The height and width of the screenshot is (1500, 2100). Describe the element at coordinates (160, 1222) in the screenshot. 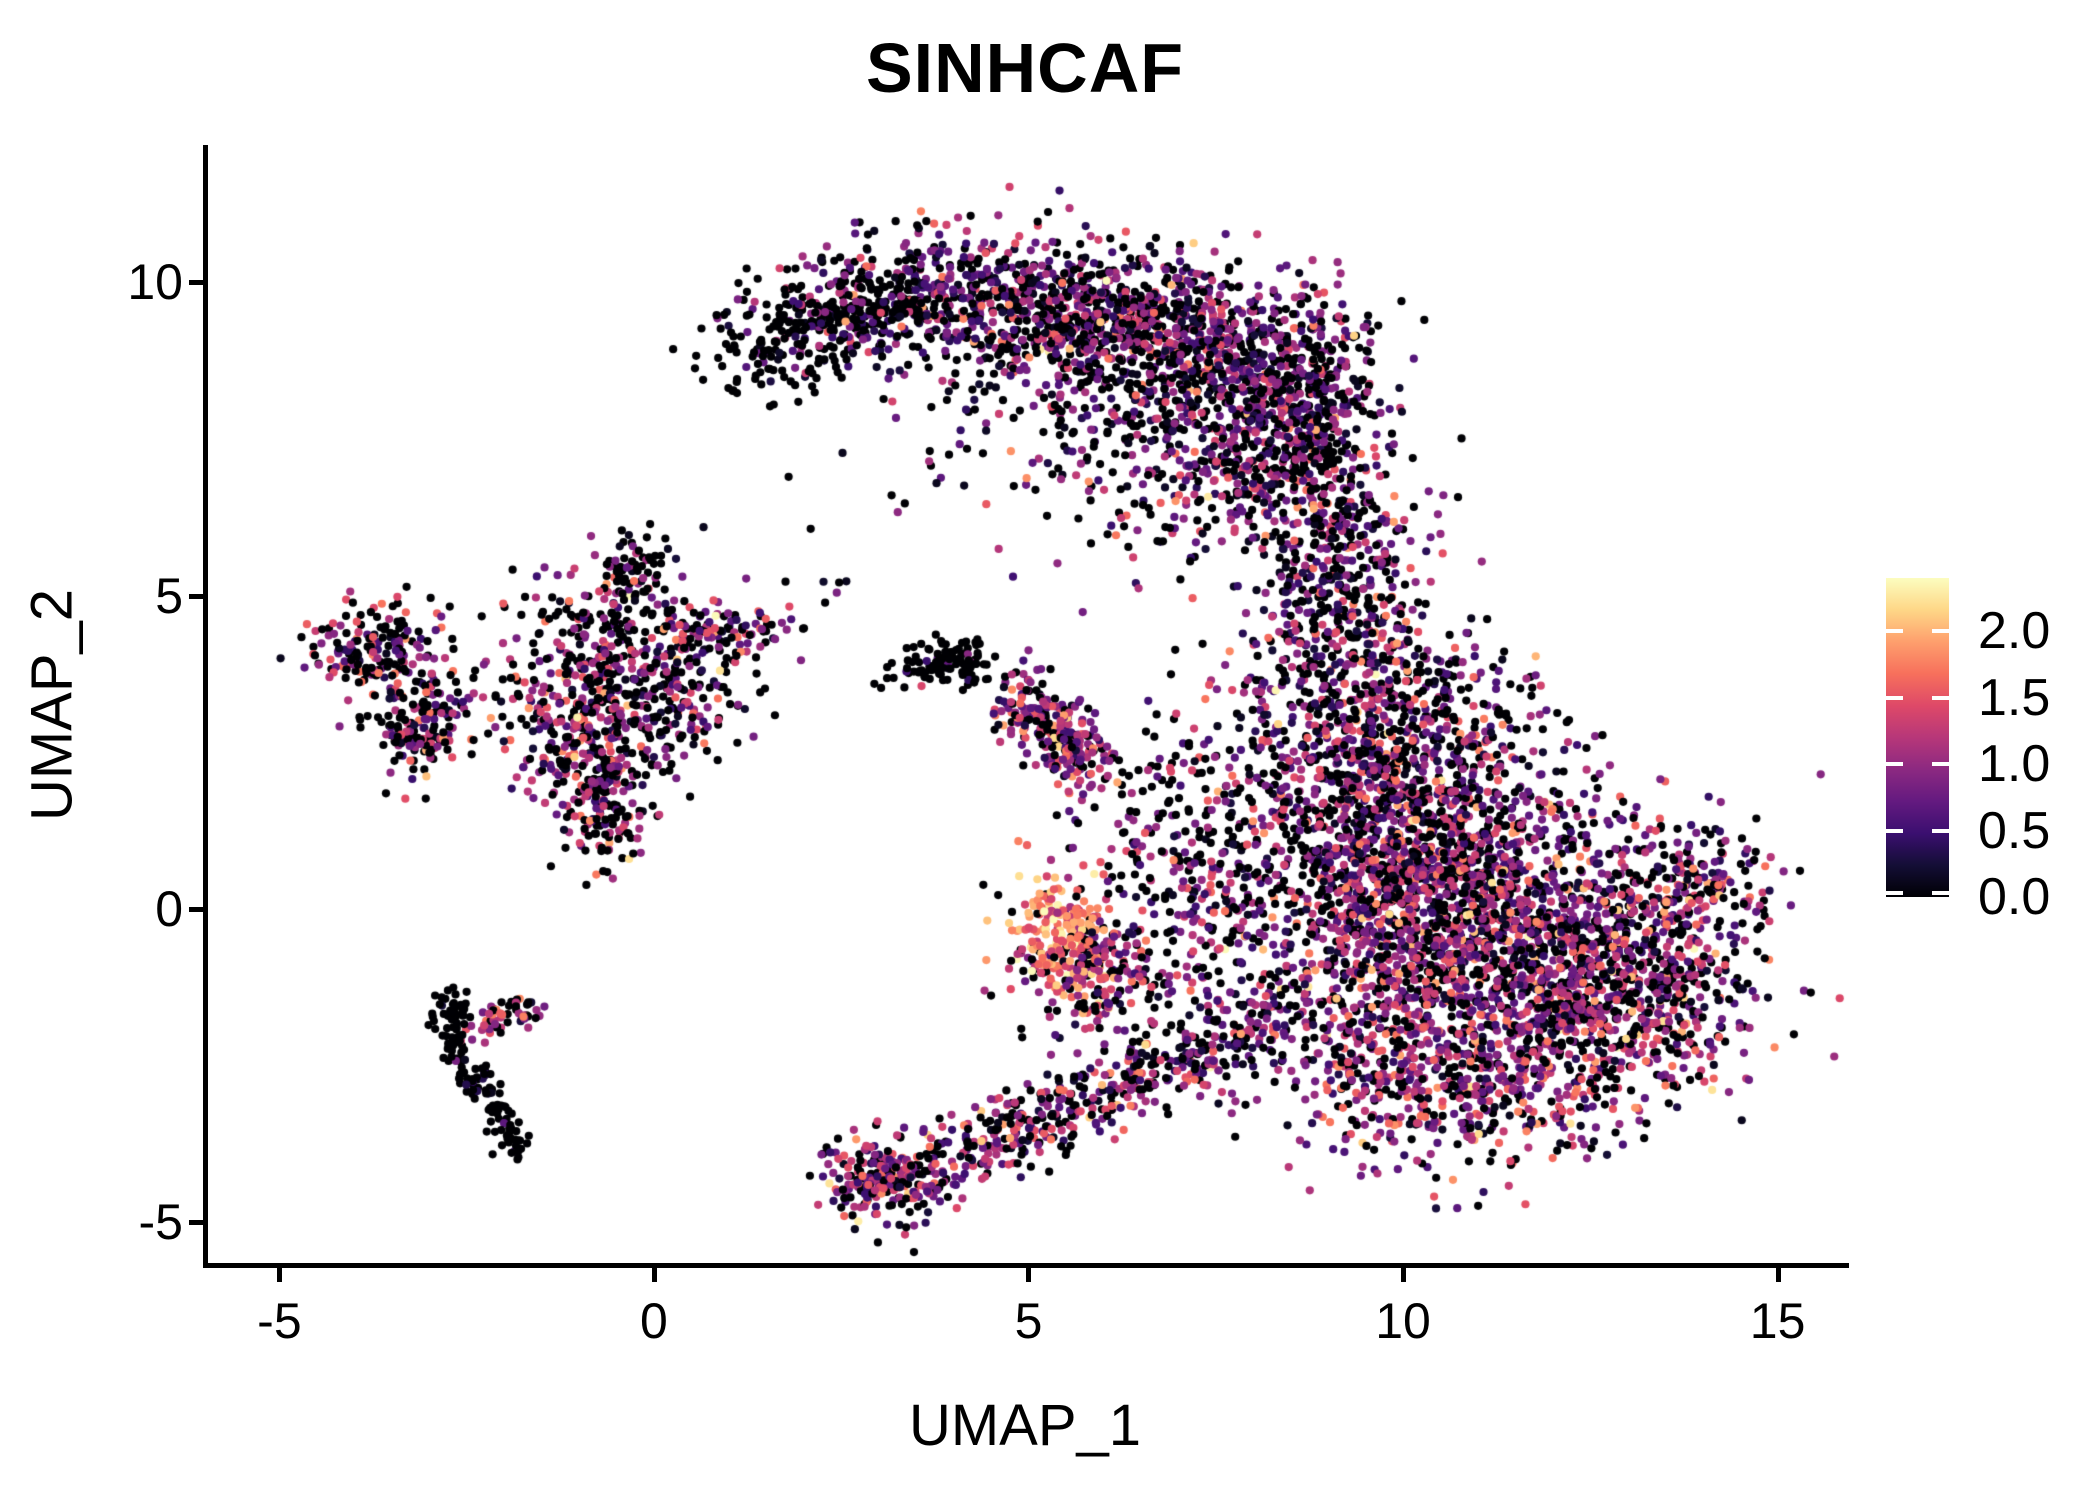

I see `y-tick-label: -5` at that location.